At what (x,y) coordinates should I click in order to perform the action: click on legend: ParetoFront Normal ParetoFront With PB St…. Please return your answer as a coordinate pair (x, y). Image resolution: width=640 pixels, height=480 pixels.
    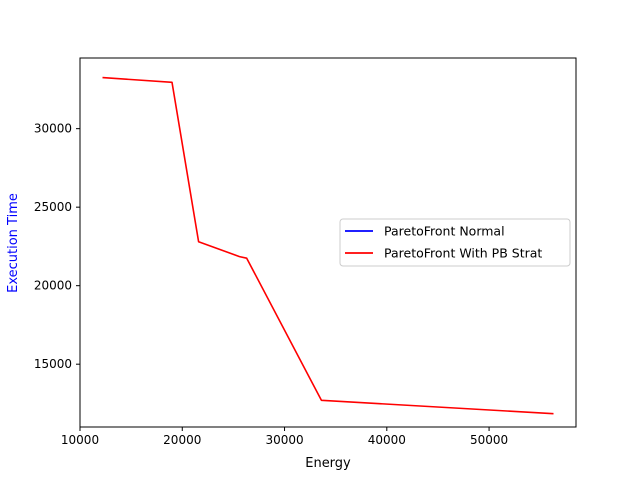
    Looking at the image, I should click on (455, 242).